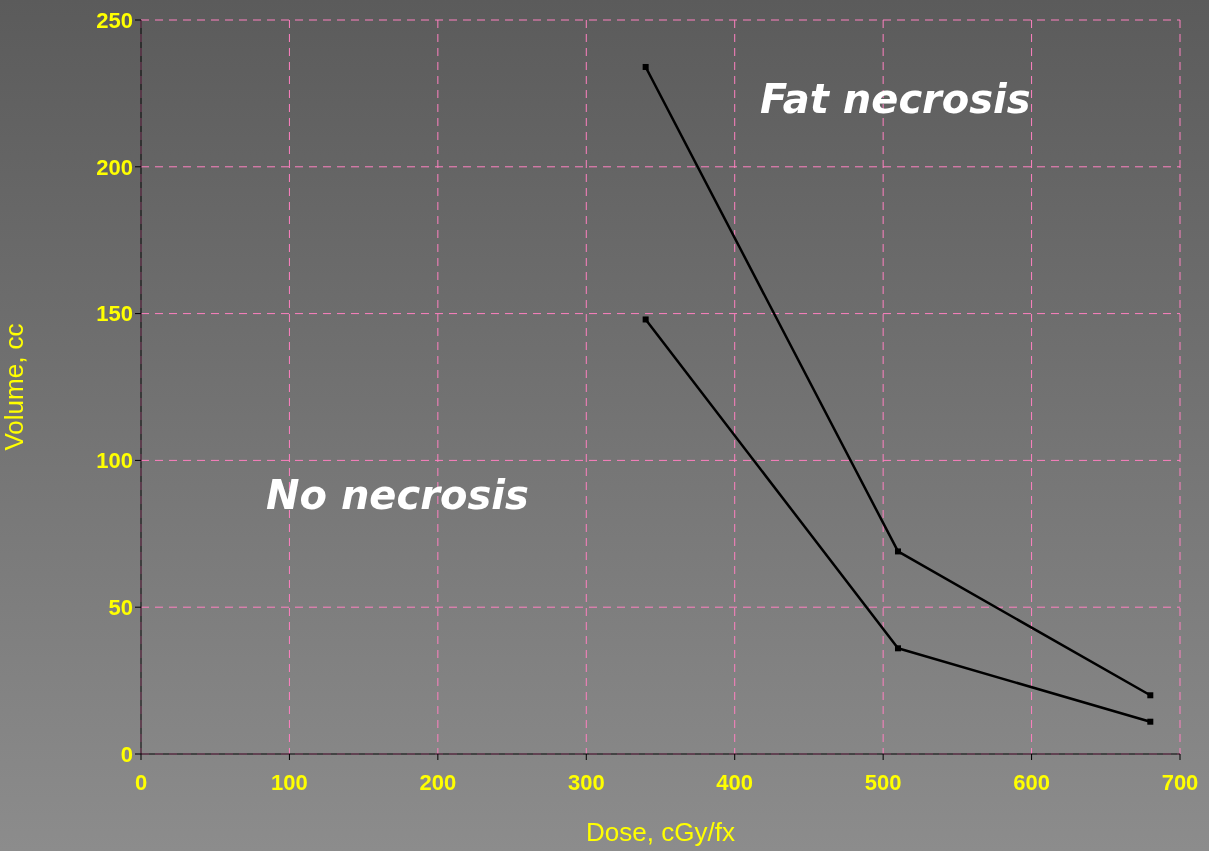  I want to click on x-tick-label: 700, so click(1180, 782).